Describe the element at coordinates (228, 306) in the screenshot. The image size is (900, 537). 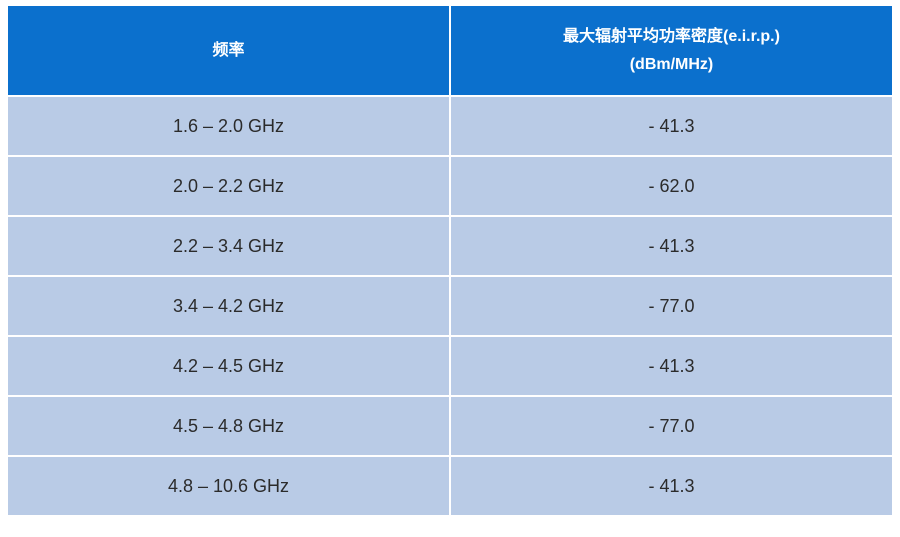
I see `frequency-cell: 3.4 – 4.2 GHz` at that location.